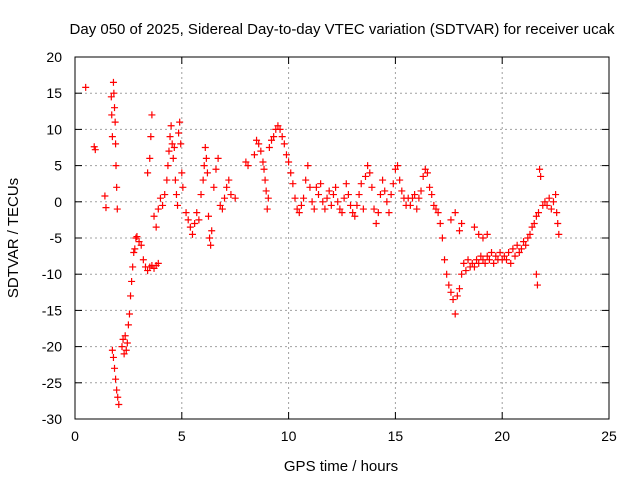 This screenshot has height=480, width=640. I want to click on x-tick-label: 15, so click(396, 436).